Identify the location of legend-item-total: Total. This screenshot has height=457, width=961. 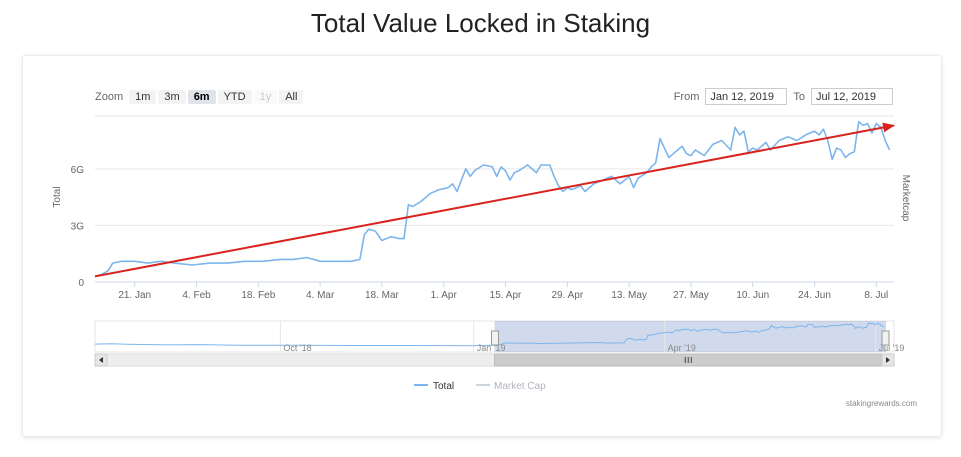
(443, 386).